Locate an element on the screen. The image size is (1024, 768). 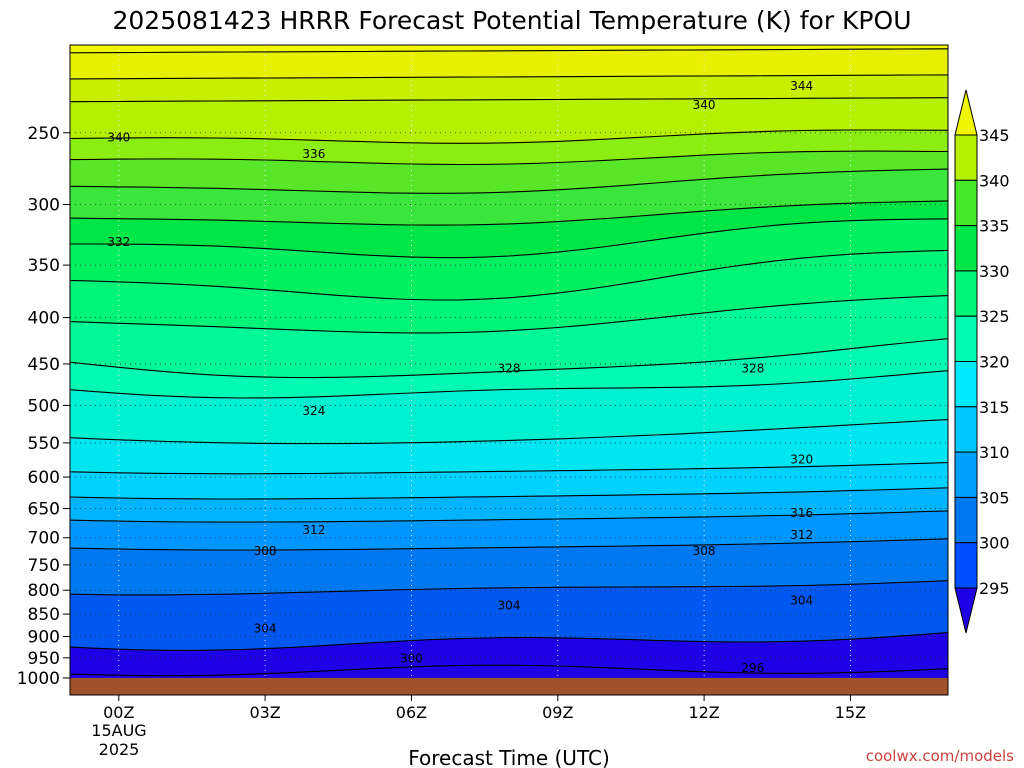
x-tick-label: 09Z is located at coordinates (557, 712).